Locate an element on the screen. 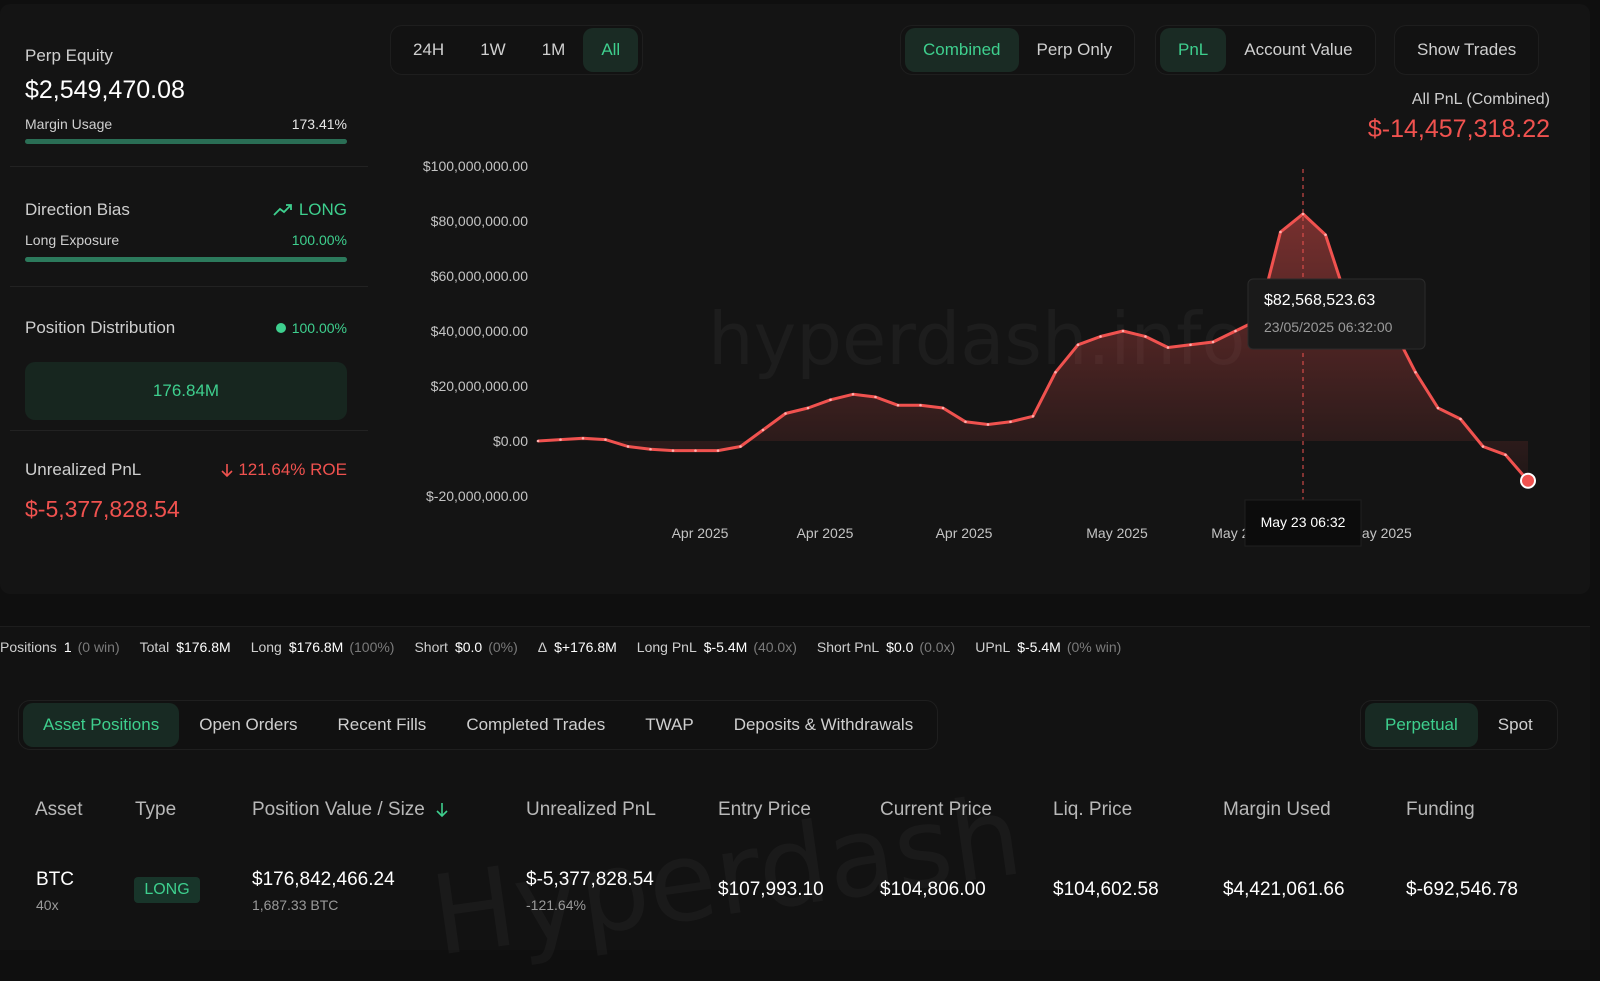 This screenshot has height=981, width=1600. long-exposure-value: 100.00% is located at coordinates (319, 240).